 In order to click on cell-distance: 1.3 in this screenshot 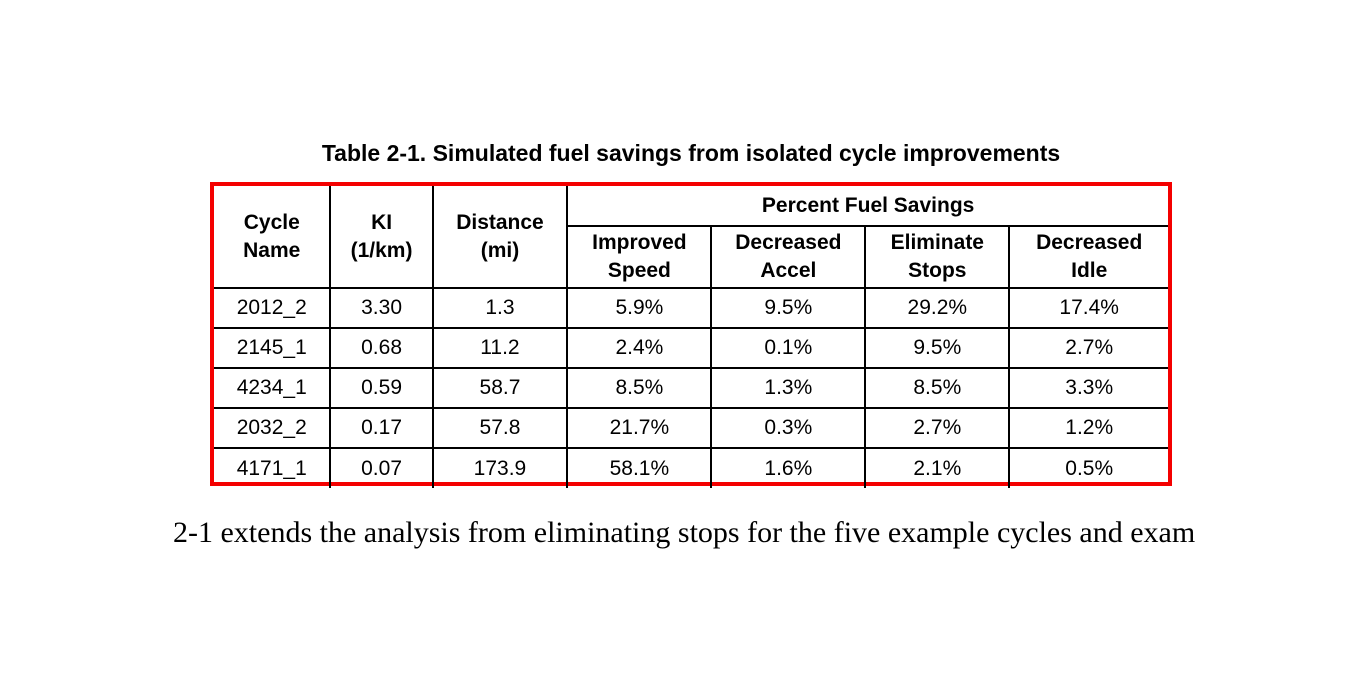, I will do `click(500, 308)`.